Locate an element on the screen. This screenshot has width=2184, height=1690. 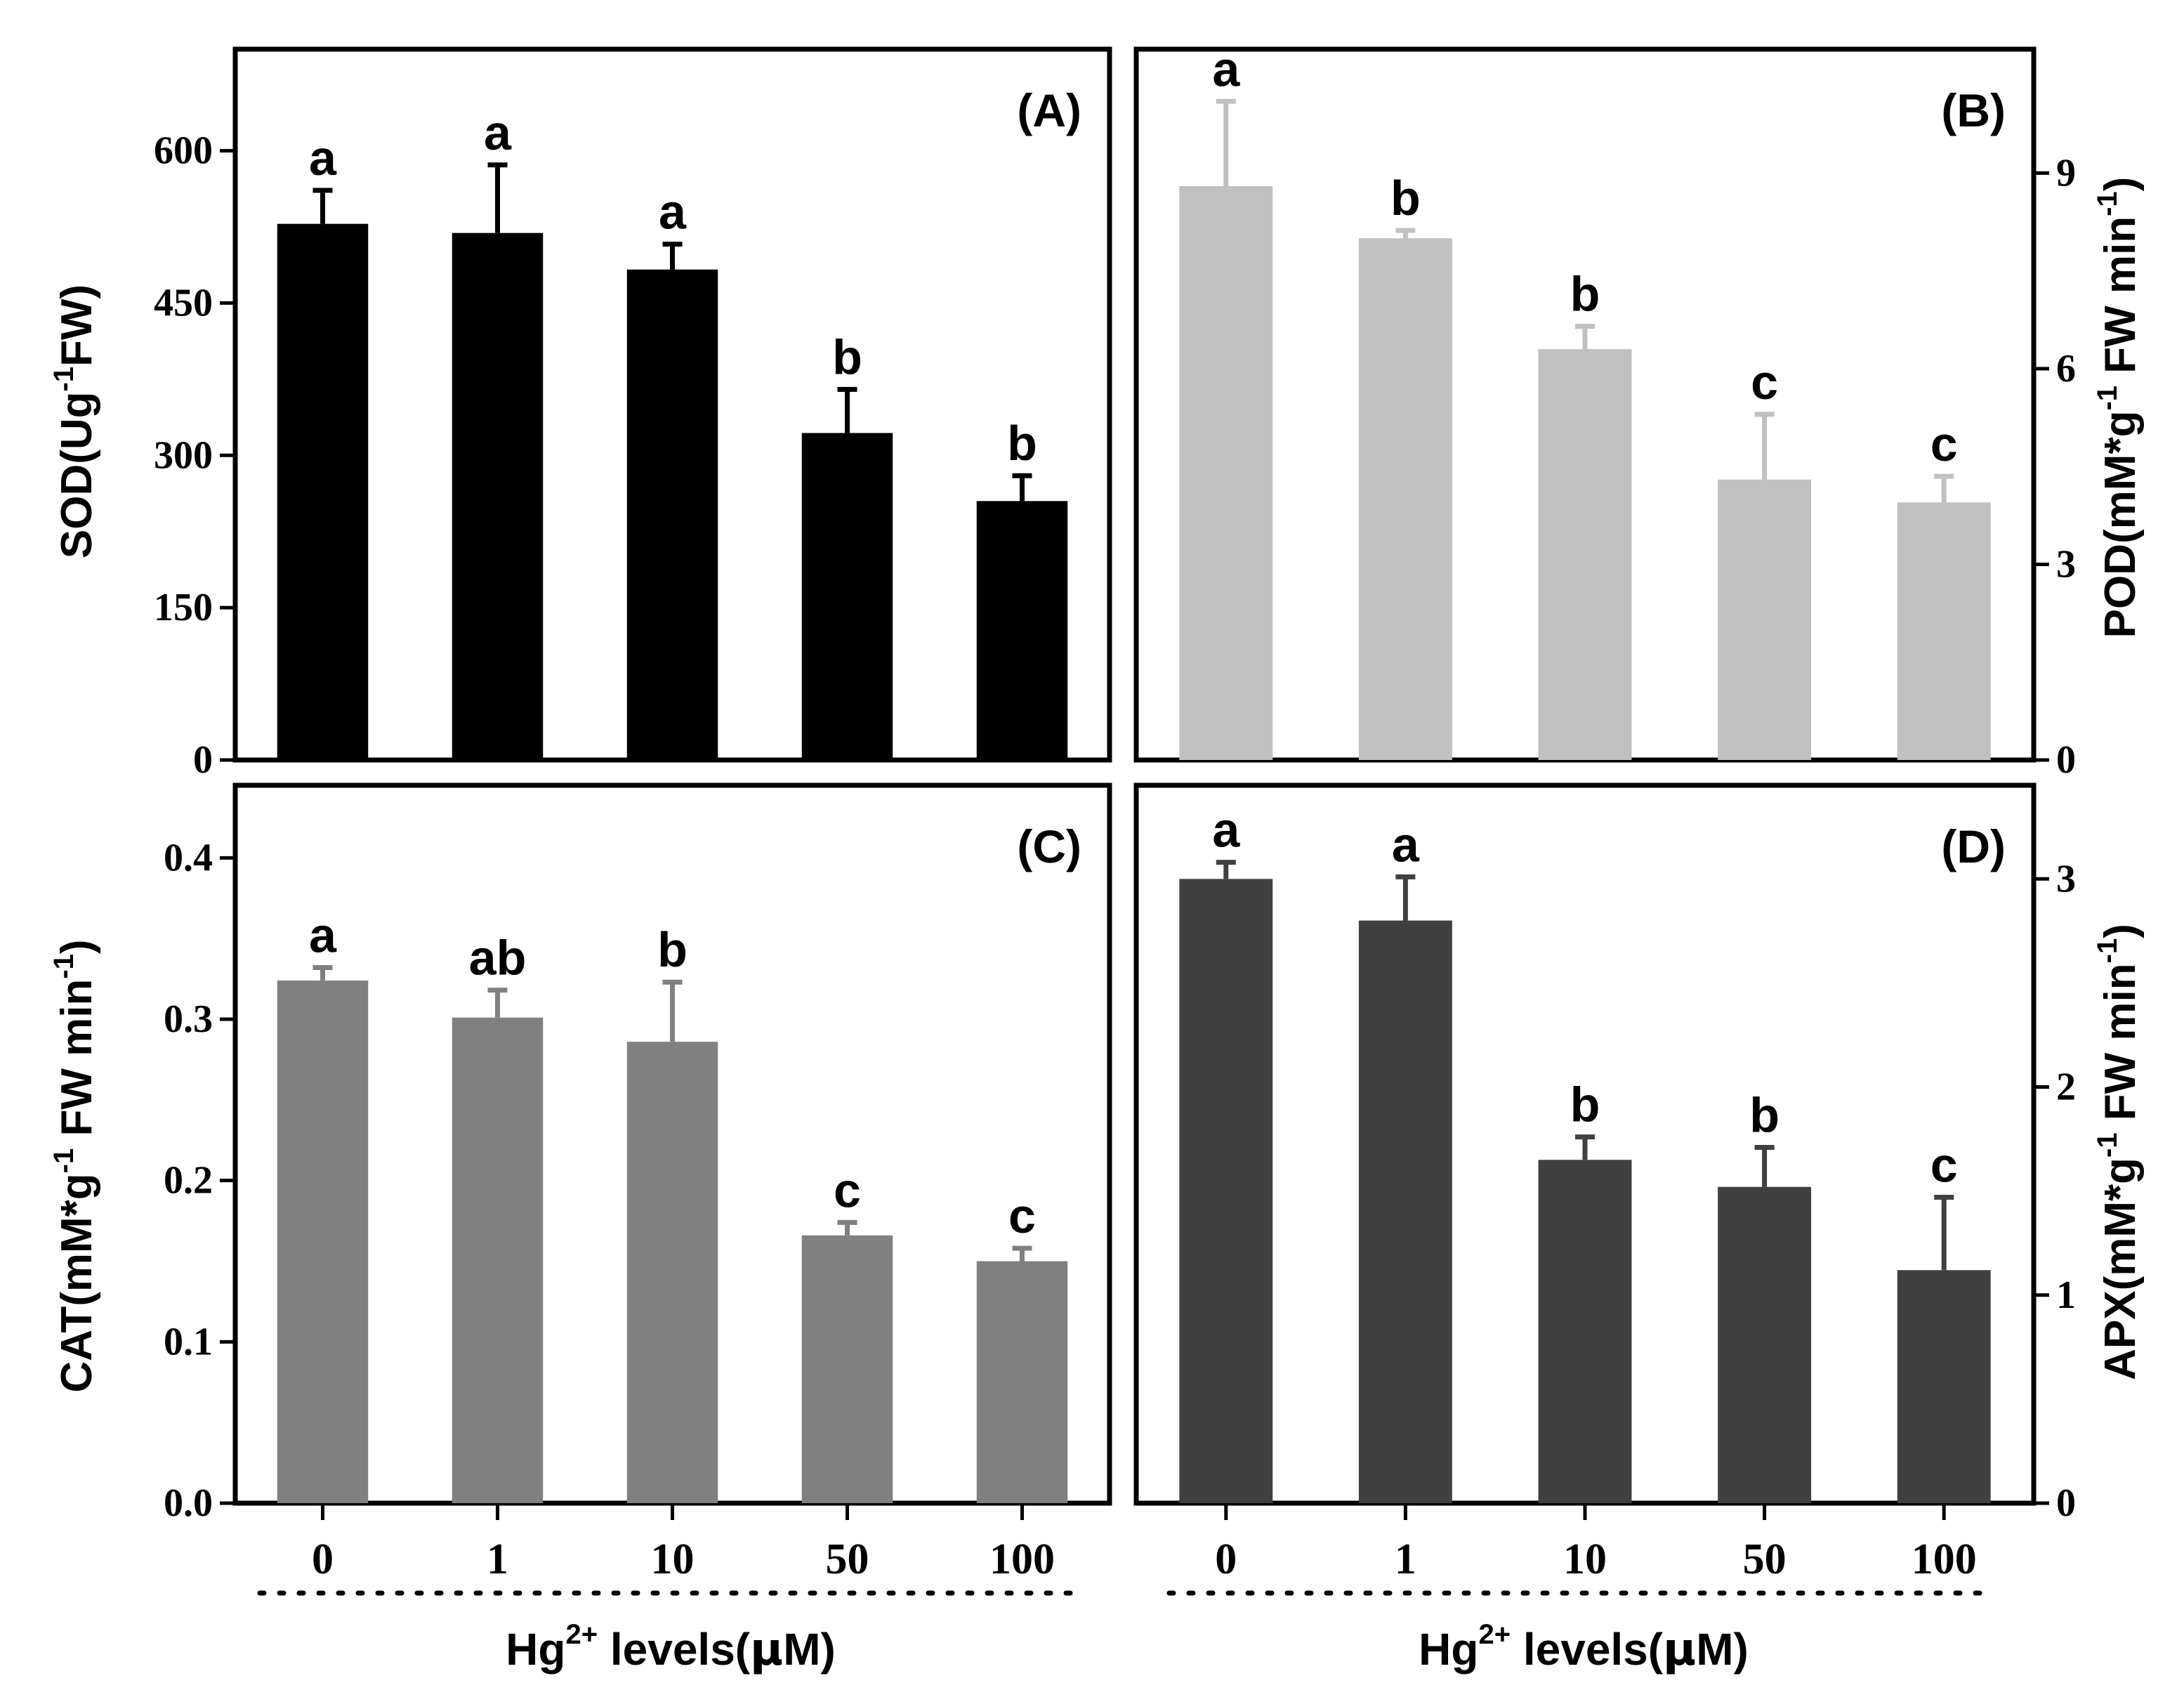
y-tick-label: 1 is located at coordinates (2066, 1295).